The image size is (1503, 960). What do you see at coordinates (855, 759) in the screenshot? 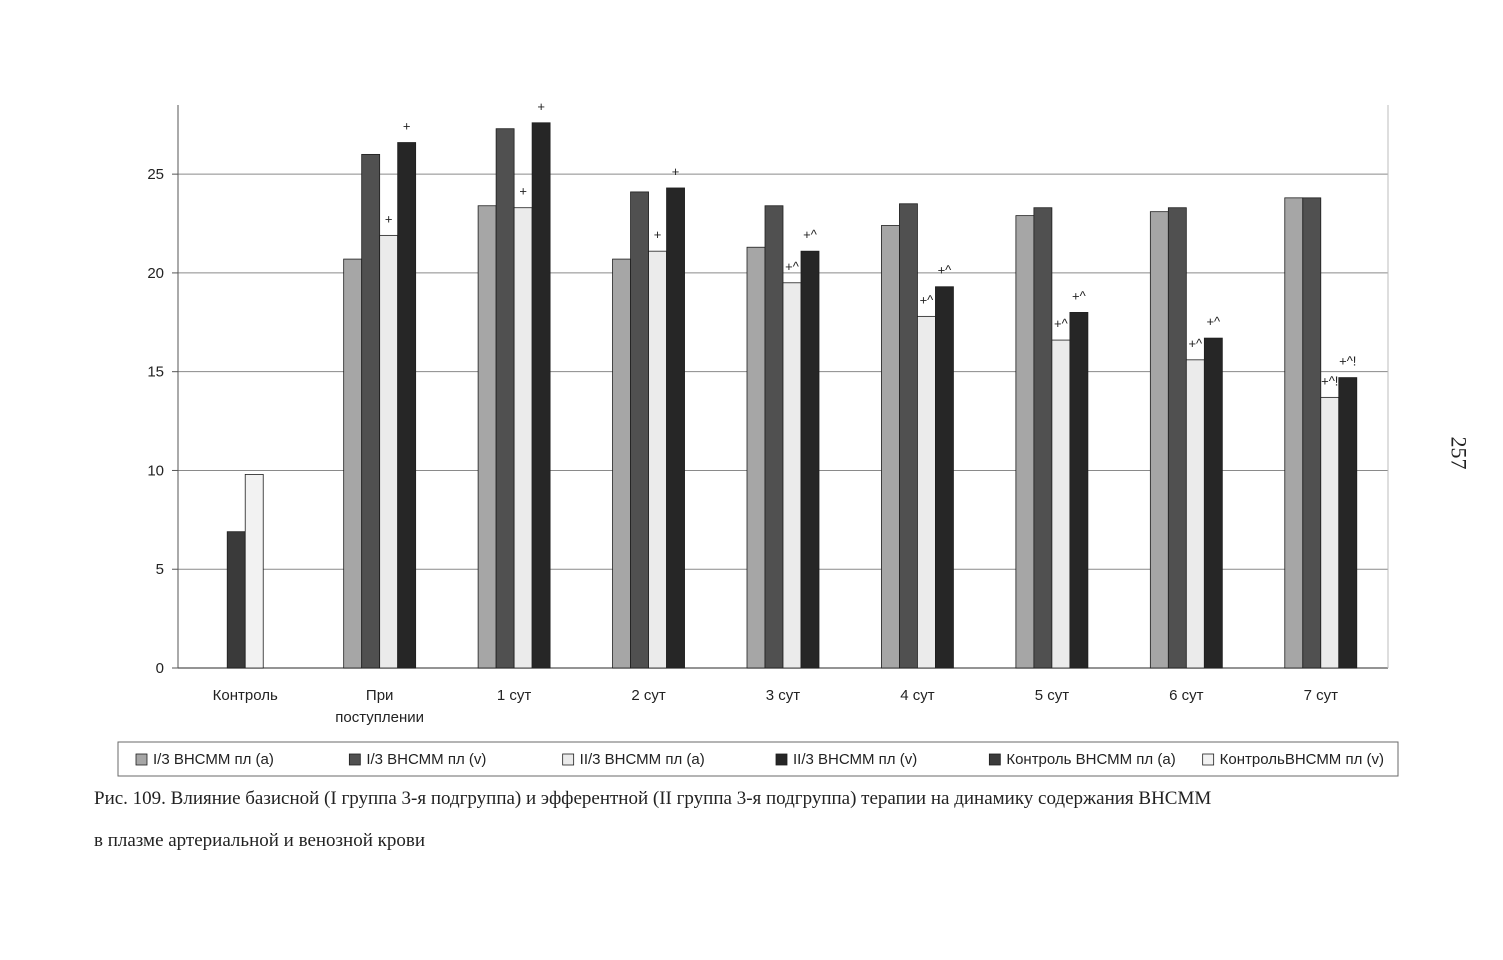
I see `legend-label: II/3 ВНСММ пл (v)` at bounding box center [855, 759].